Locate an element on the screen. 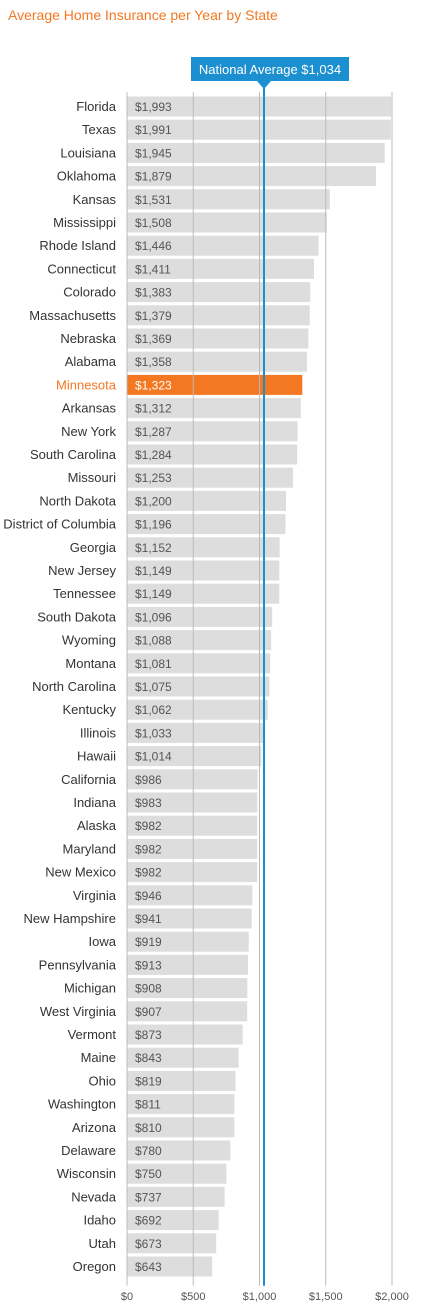  value-label: $1,200 is located at coordinates (153, 501).